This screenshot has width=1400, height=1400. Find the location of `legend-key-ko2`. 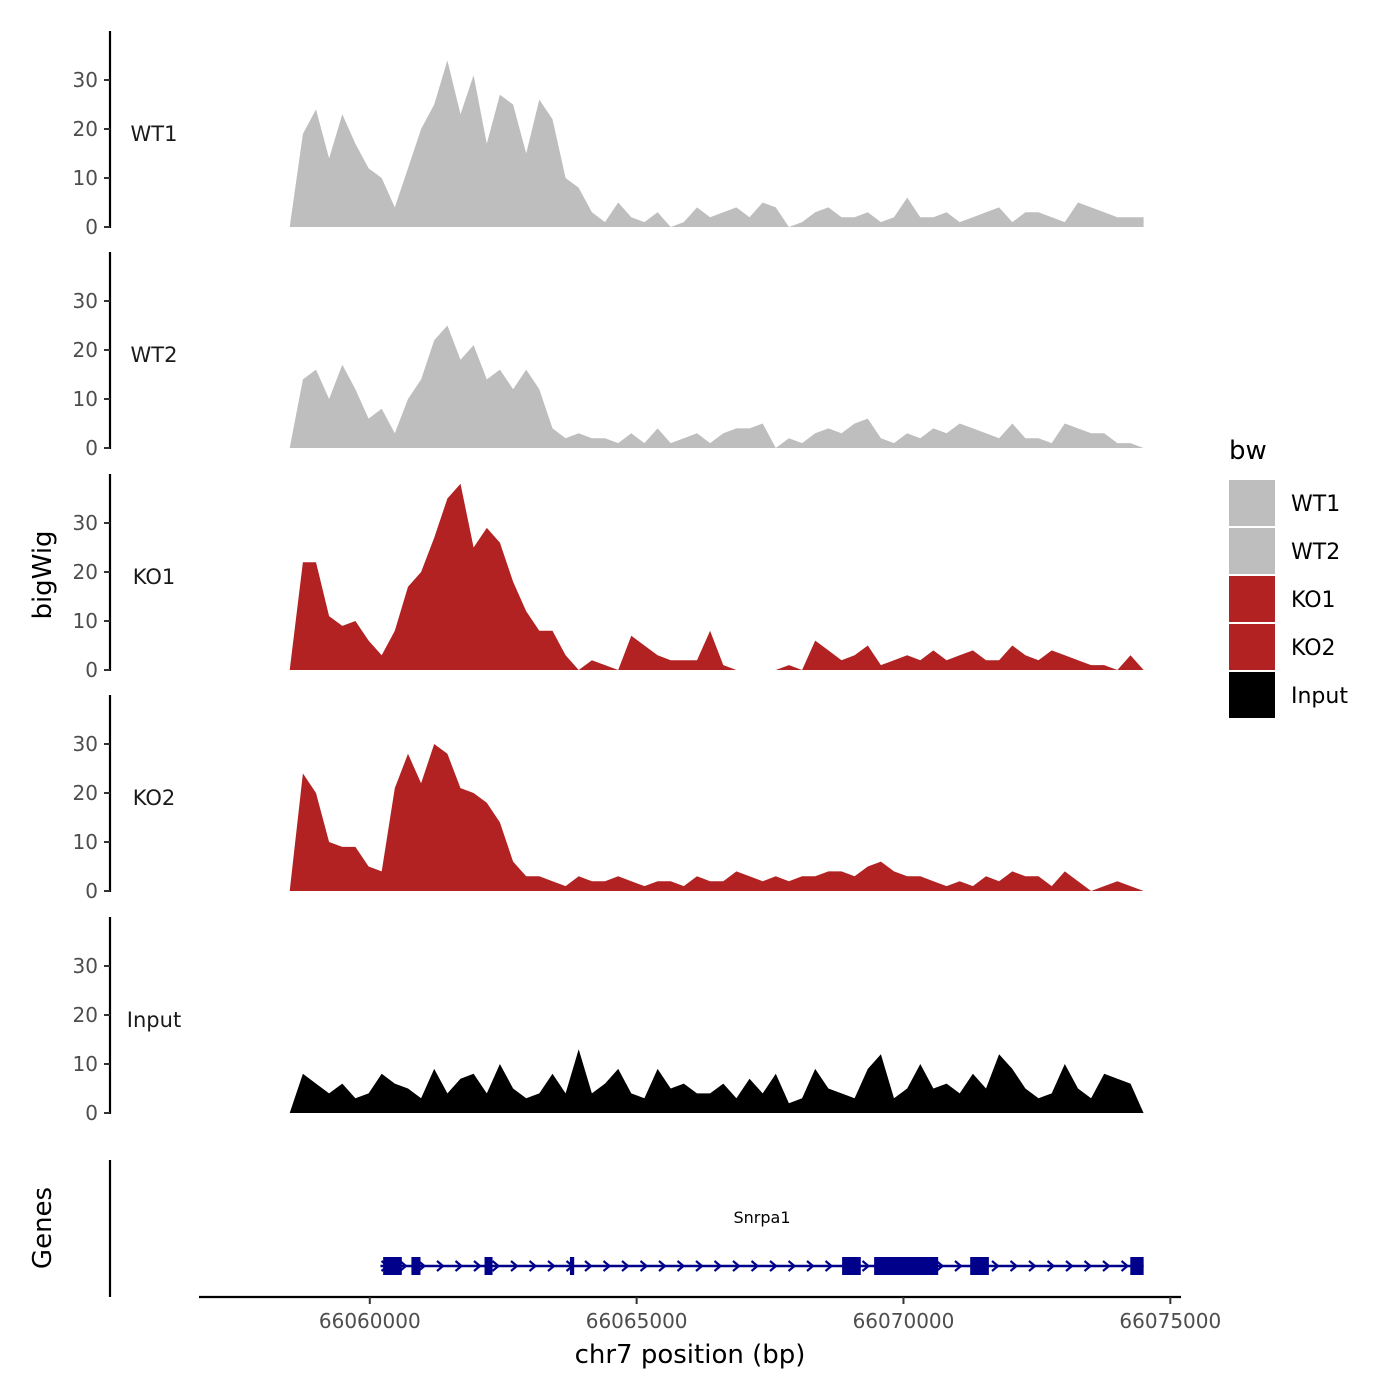

legend-key-ko2 is located at coordinates (1252, 647).